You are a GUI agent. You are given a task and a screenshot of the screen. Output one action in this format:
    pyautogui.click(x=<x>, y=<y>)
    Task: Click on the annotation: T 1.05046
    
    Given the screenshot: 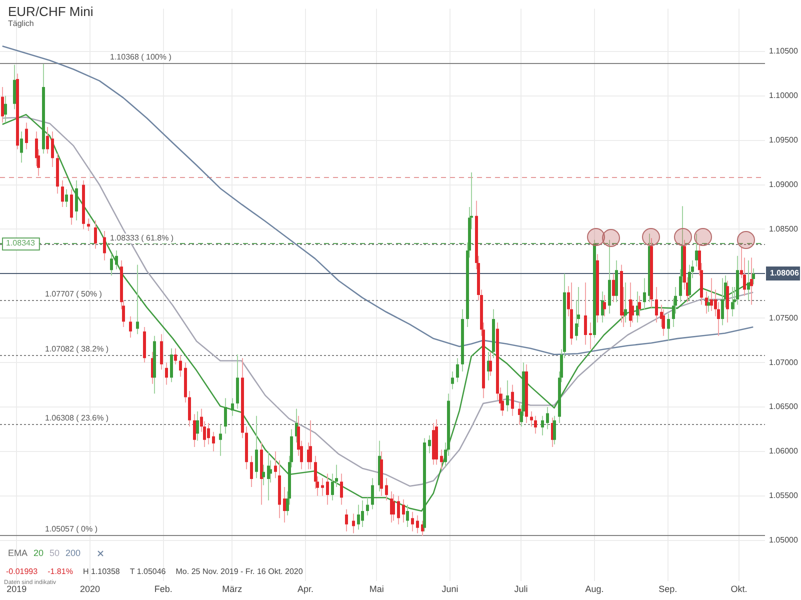 What is the action you would take?
    pyautogui.click(x=148, y=571)
    